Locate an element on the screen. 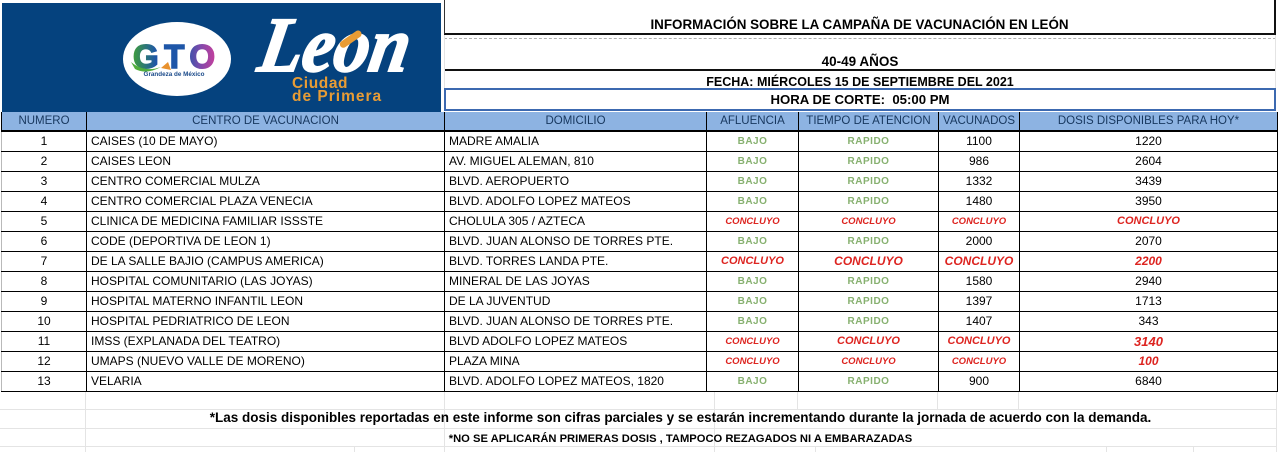 Image resolution: width=1280 pixels, height=452 pixels. svg-text: Grandeza de México is located at coordinates (174, 74).